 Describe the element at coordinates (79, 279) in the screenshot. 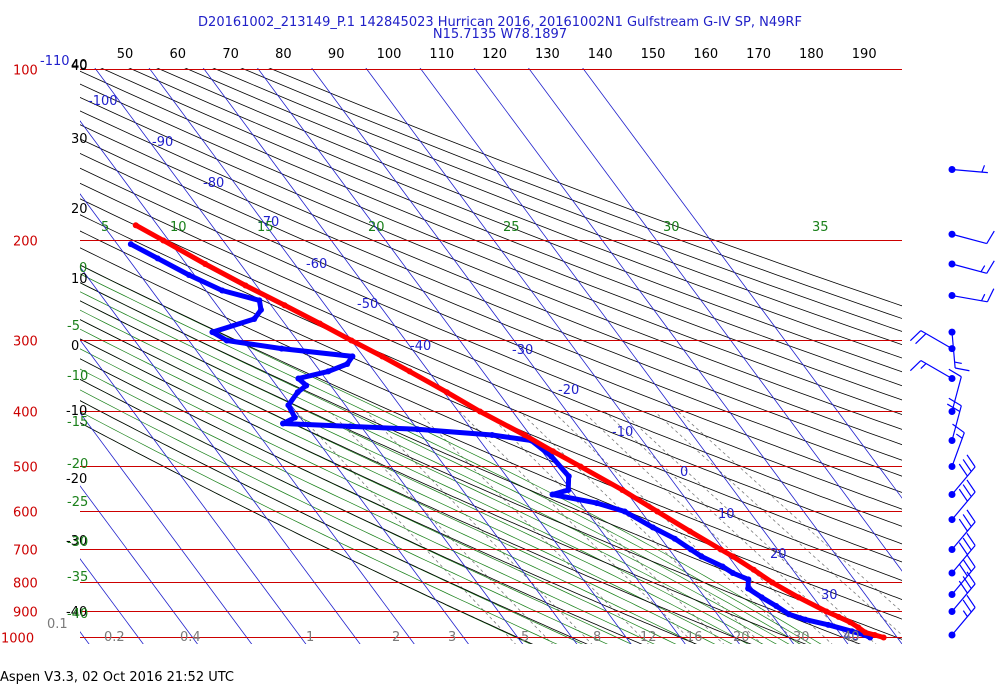

I see `dry-adiabat-label: 10` at that location.